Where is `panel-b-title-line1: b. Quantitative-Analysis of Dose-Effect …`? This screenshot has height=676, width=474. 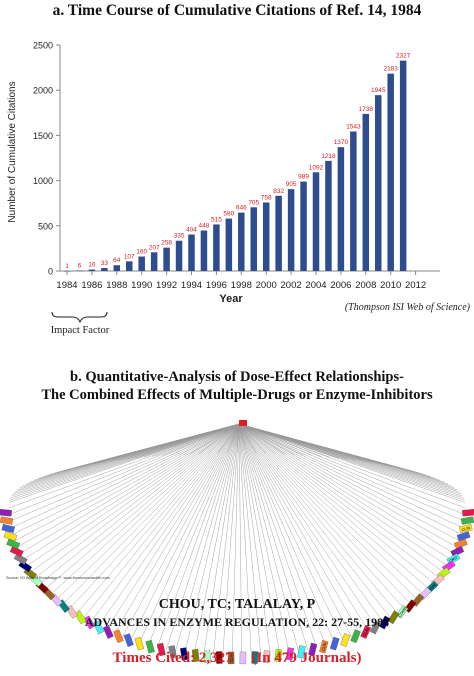
panel-b-title-line1: b. Quantitative-Analysis of Dose-Effect … is located at coordinates (237, 377).